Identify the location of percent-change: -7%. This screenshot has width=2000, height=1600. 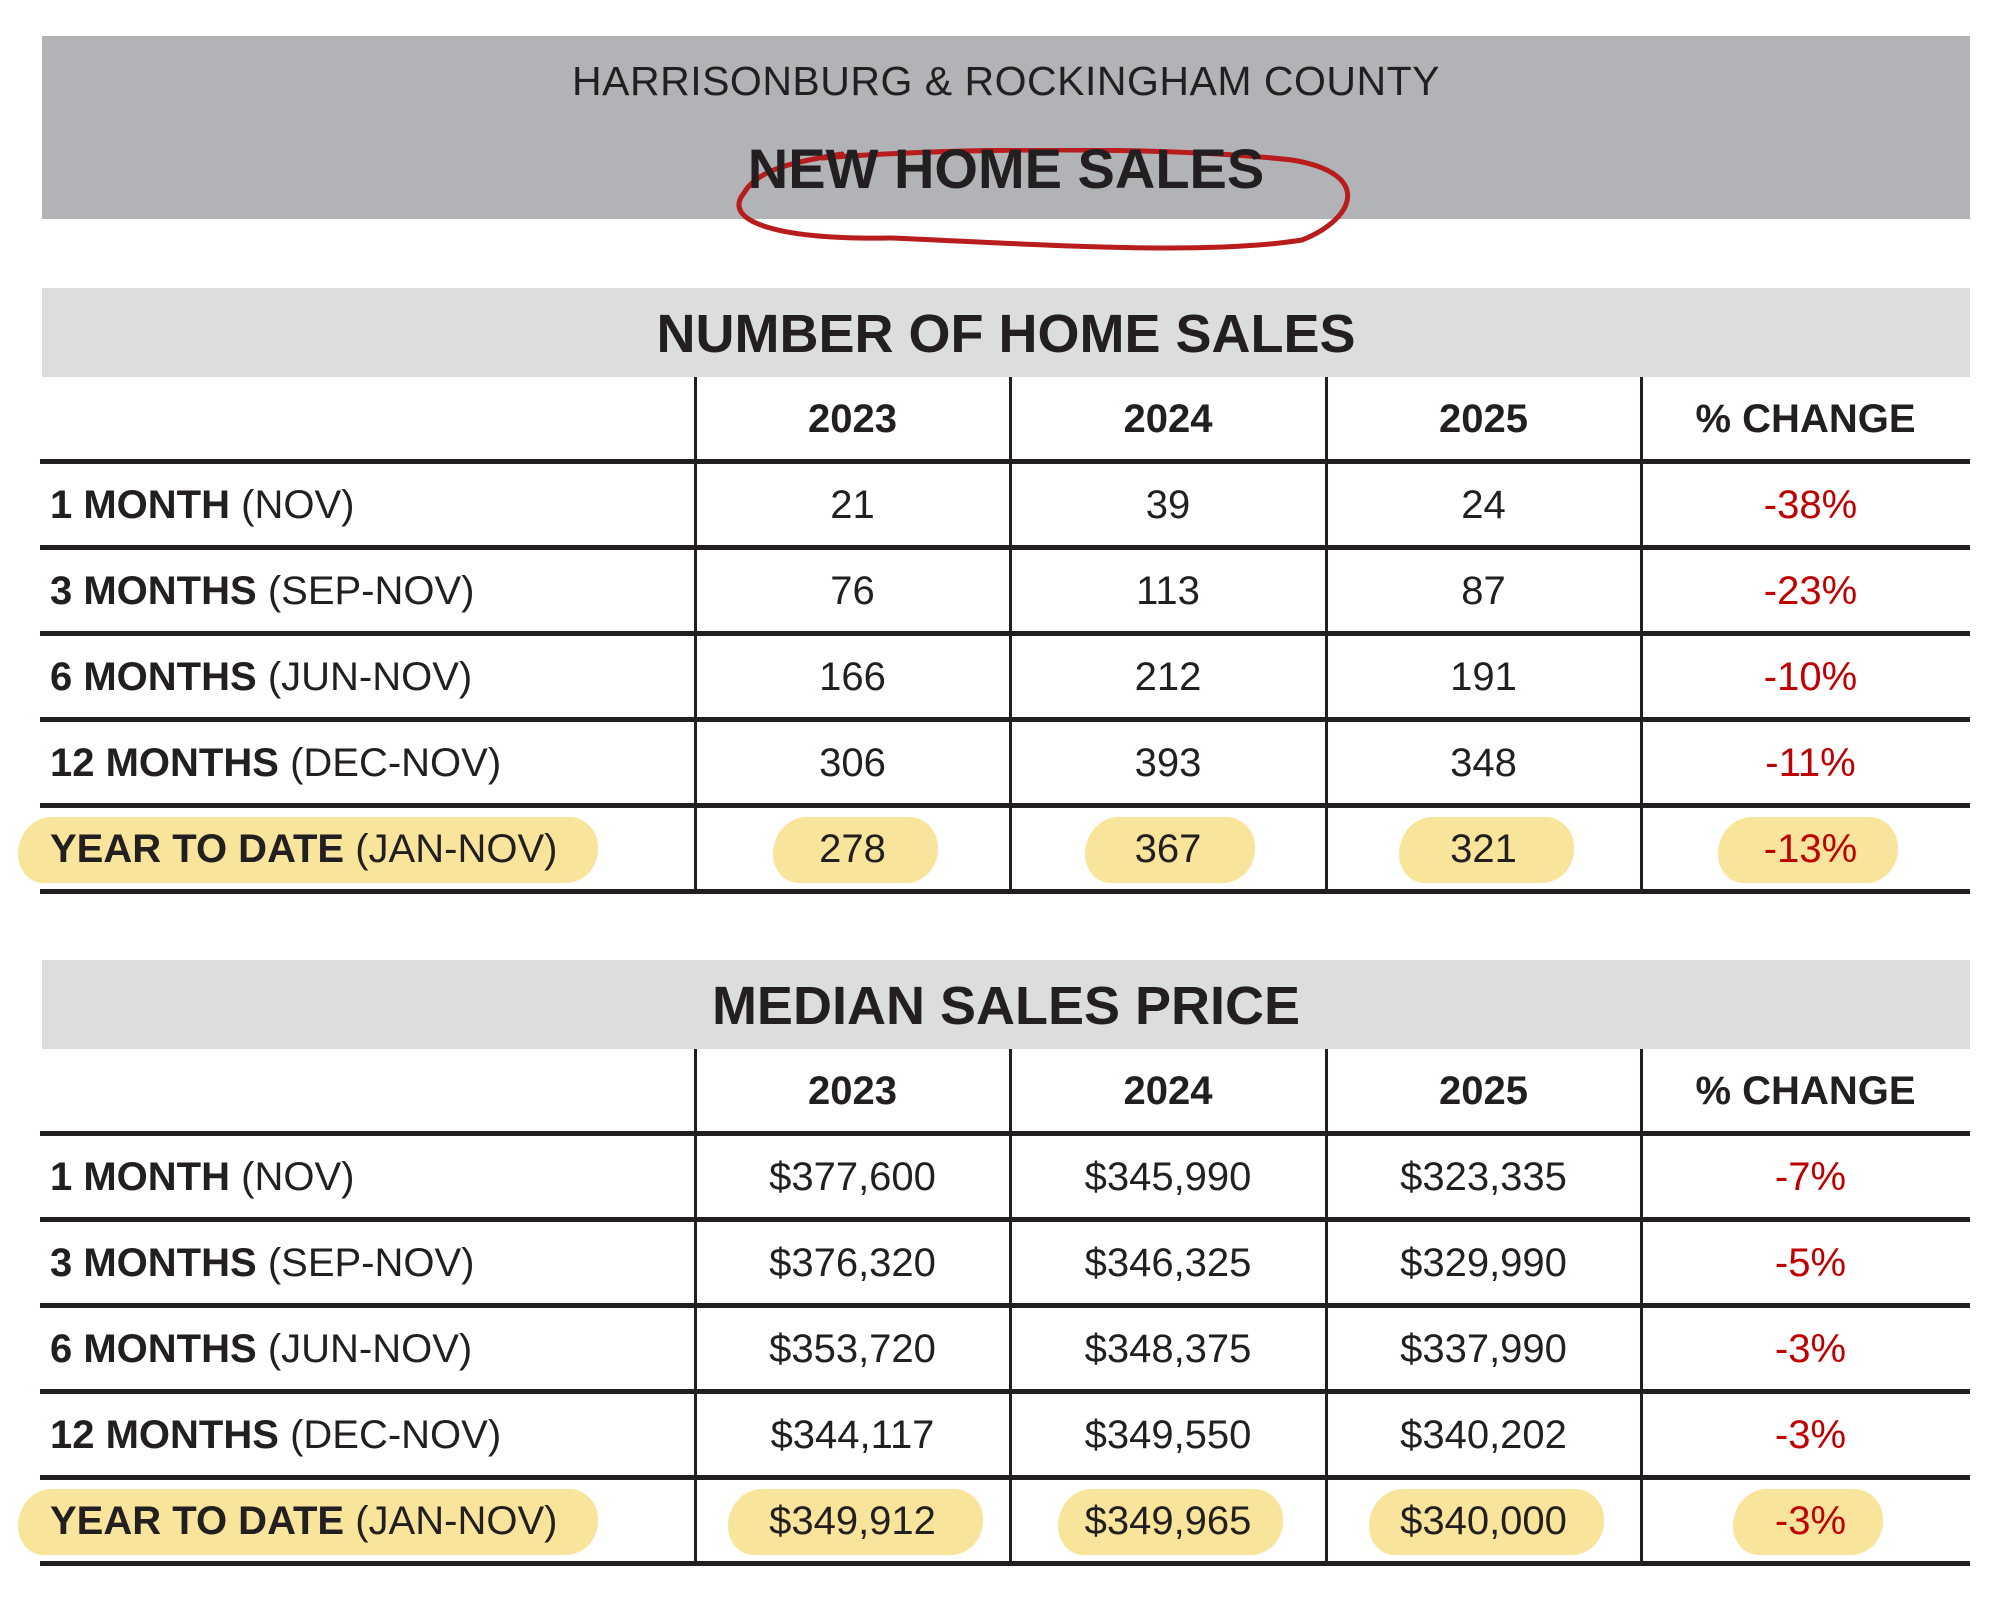
(1810, 1177).